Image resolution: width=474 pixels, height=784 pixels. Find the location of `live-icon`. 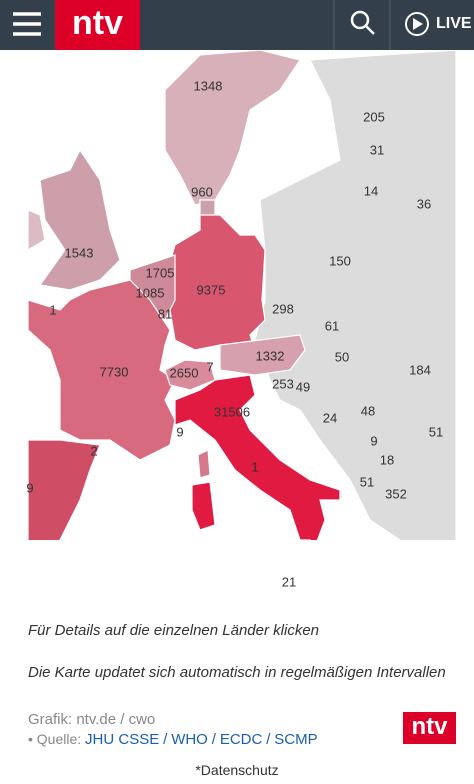

live-icon is located at coordinates (417, 24).